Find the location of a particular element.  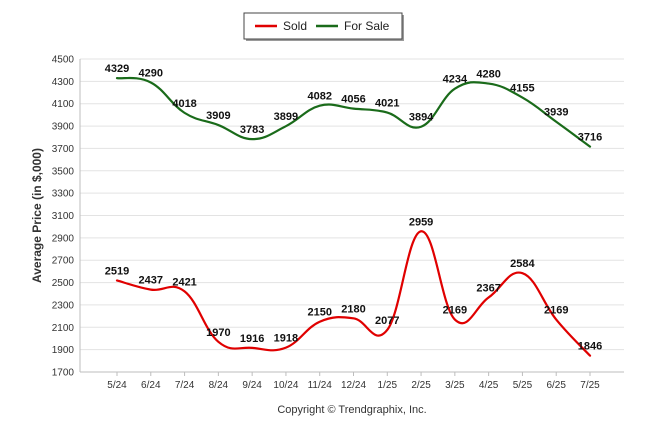

data-label-for-sale: 4082 is located at coordinates (319, 97).